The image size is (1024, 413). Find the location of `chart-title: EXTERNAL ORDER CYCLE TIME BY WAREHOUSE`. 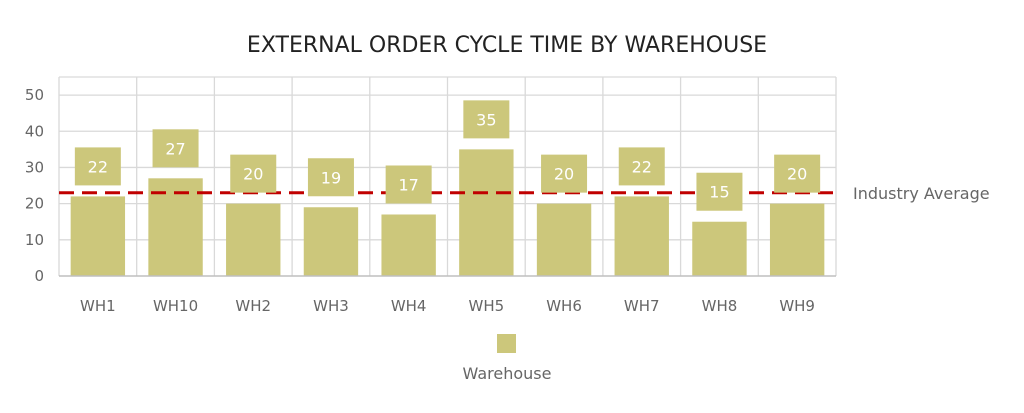

chart-title: EXTERNAL ORDER CYCLE TIME BY WAREHOUSE is located at coordinates (507, 45).